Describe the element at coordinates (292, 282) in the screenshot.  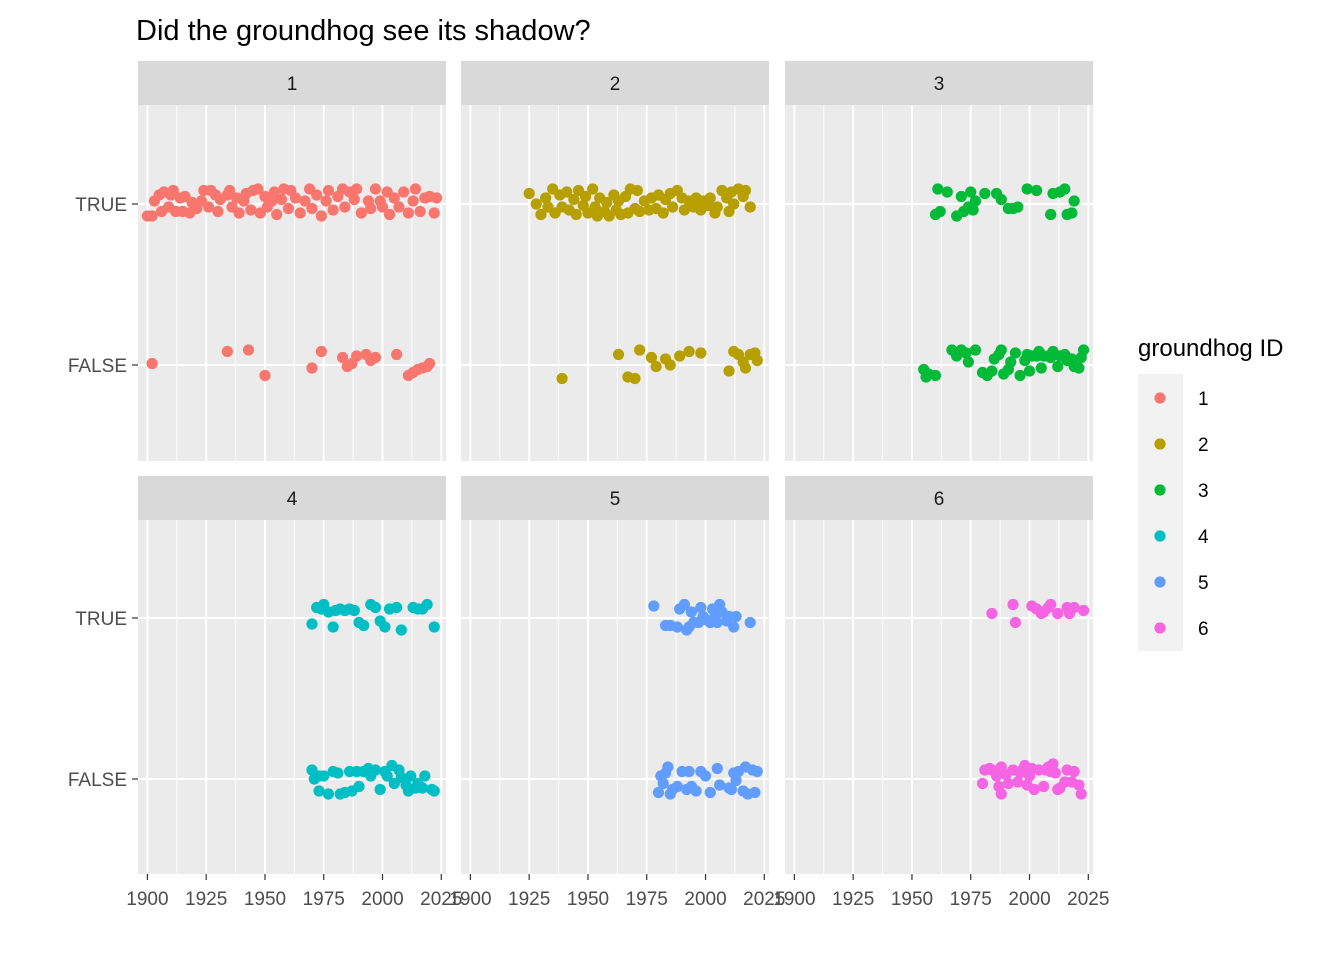
I see `series-1-points` at that location.